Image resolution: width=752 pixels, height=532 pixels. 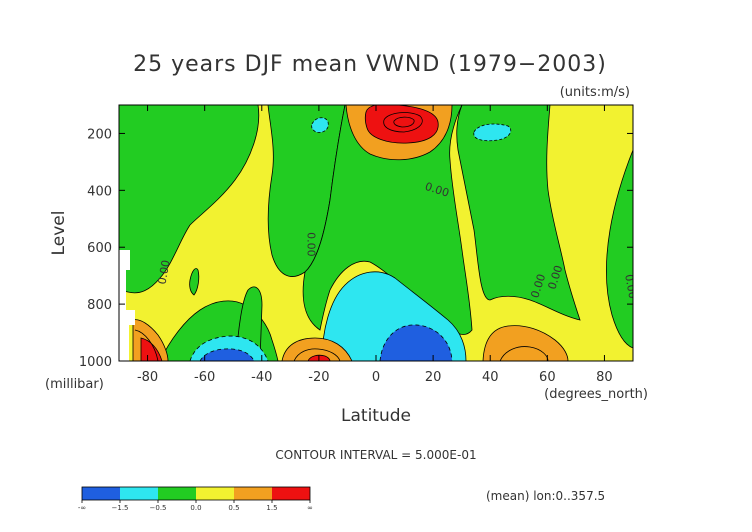 I want to click on colorbar-label: ∞, so click(x=310, y=508).